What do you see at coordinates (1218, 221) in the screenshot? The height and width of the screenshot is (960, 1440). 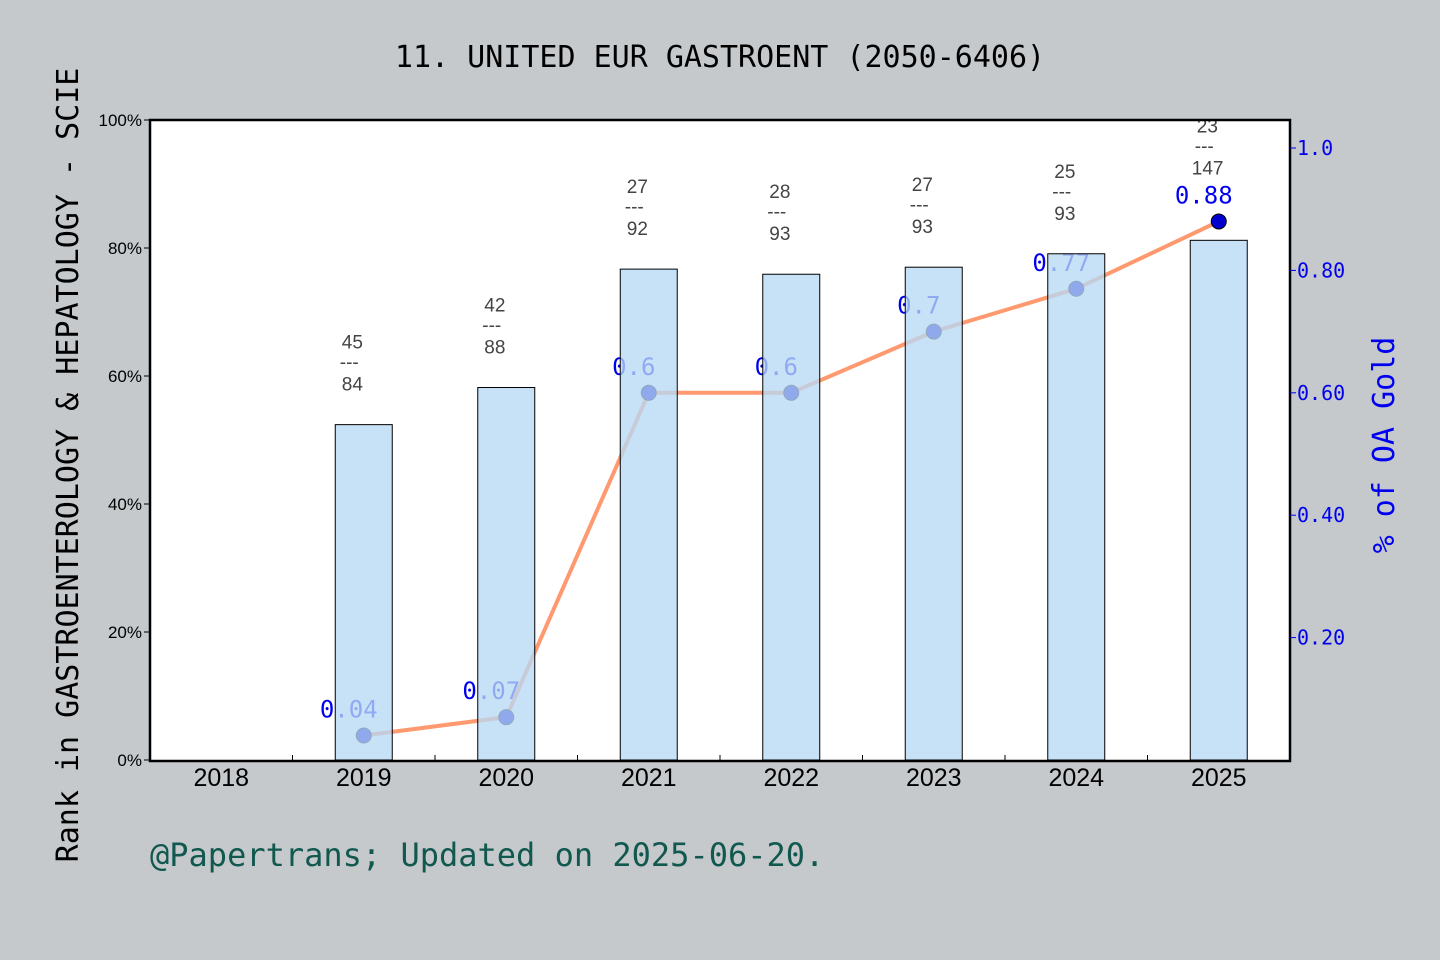 I see `oa-gold-marker` at bounding box center [1218, 221].